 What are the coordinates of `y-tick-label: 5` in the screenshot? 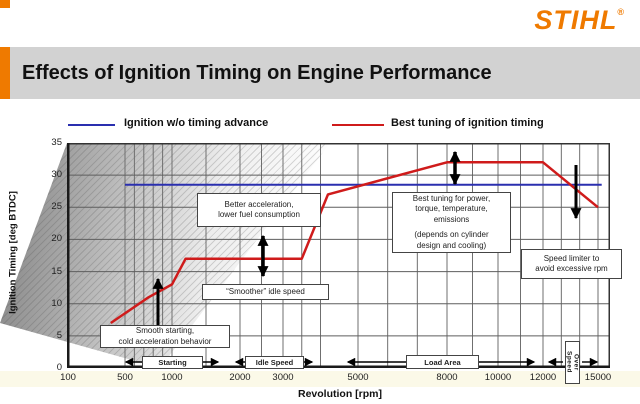 It's located at (59, 335).